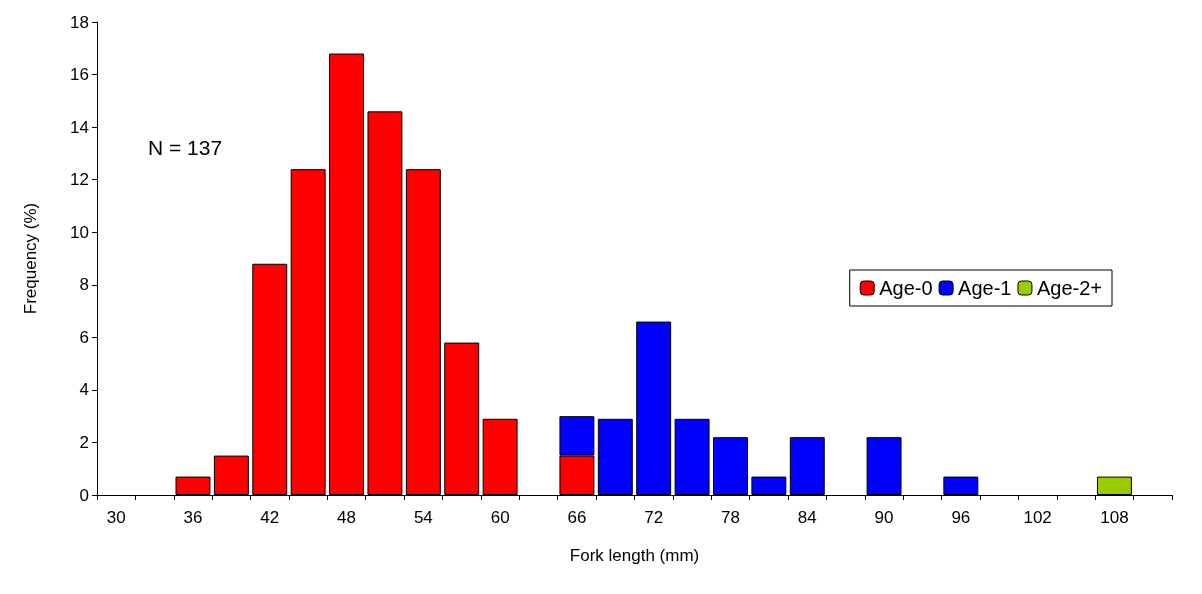  Describe the element at coordinates (961, 517) in the screenshot. I see `x-tick-label: 96` at that location.